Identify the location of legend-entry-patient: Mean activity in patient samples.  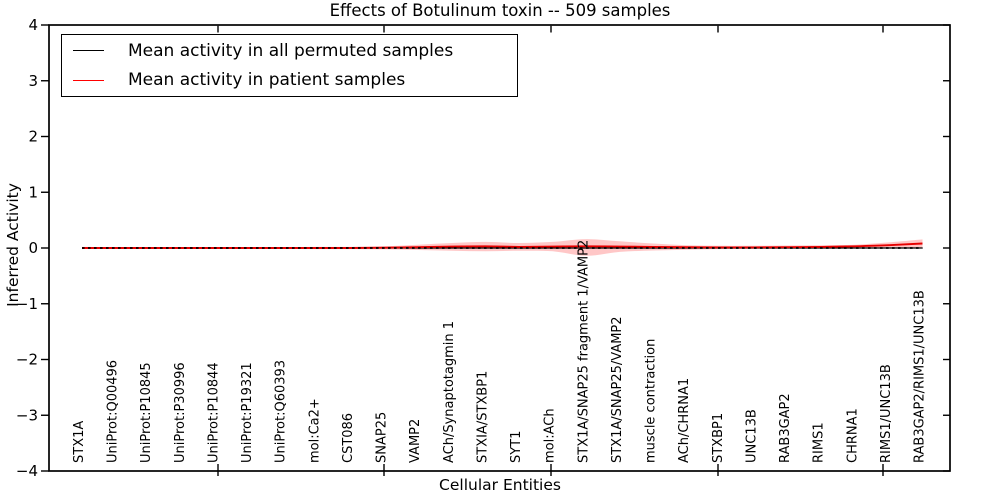
(295, 80).